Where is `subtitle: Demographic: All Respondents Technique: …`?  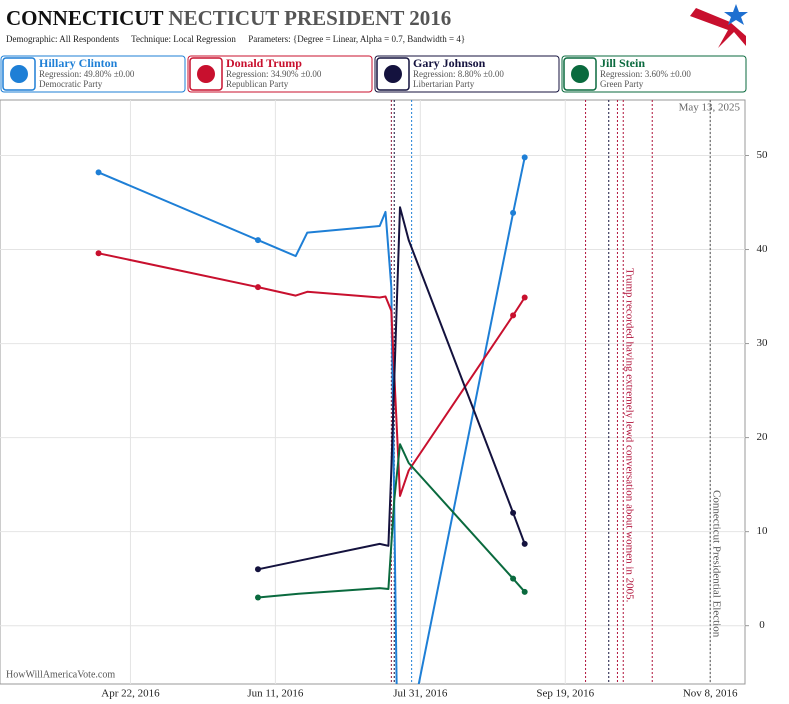
subtitle: Demographic: All Respondents Technique: … is located at coordinates (235, 39).